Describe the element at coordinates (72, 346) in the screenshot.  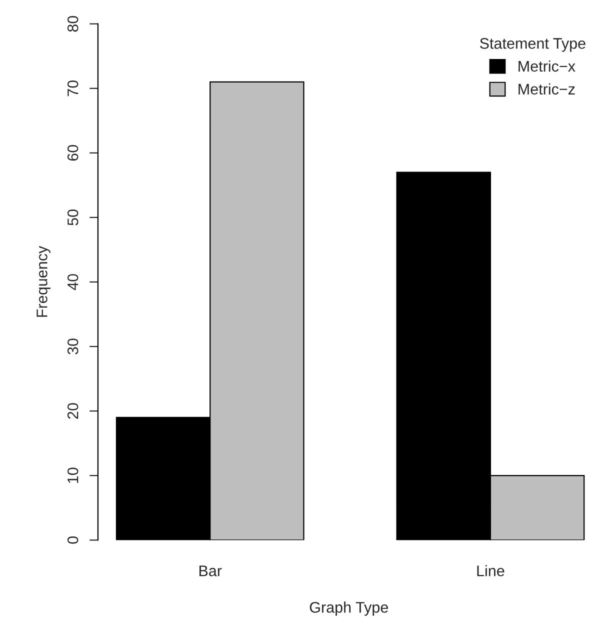
I see `y-tick-label: 30` at that location.